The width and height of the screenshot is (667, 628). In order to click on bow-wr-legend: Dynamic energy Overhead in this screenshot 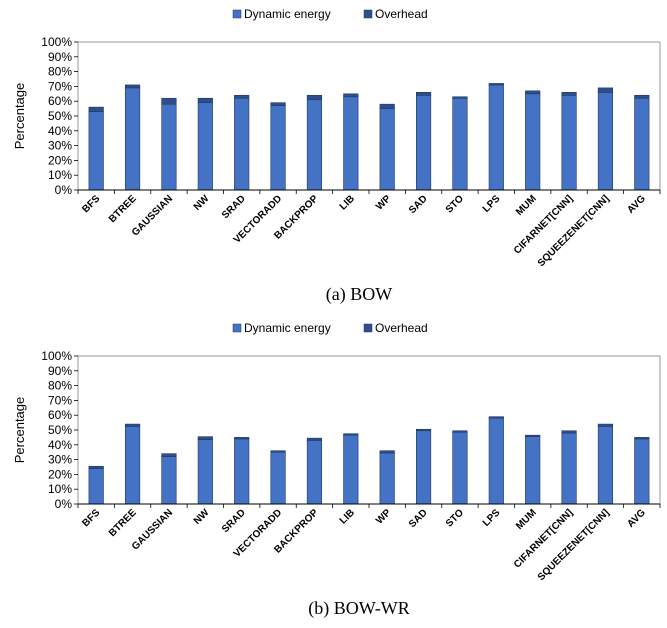, I will do `click(330, 328)`.